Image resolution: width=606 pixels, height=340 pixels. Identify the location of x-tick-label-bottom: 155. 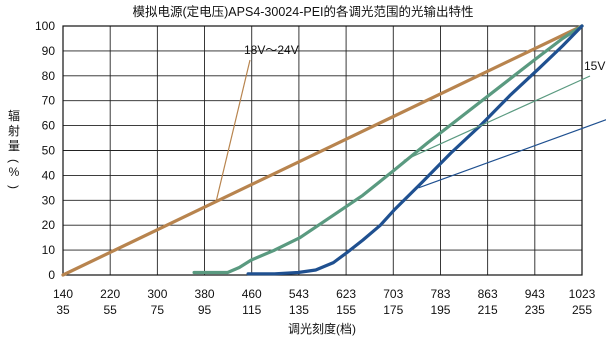
(346, 310).